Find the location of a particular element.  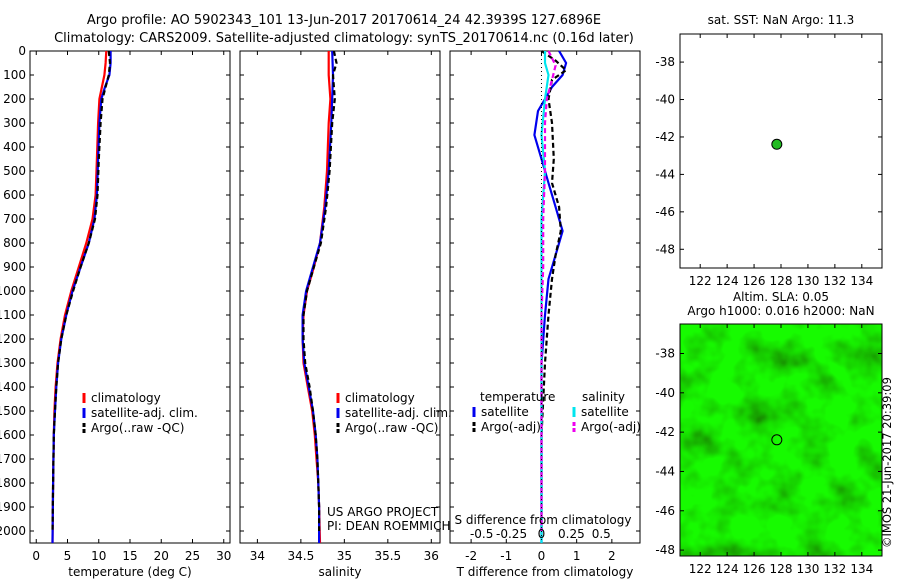

top-tick-label: -0.5 is located at coordinates (481, 534).